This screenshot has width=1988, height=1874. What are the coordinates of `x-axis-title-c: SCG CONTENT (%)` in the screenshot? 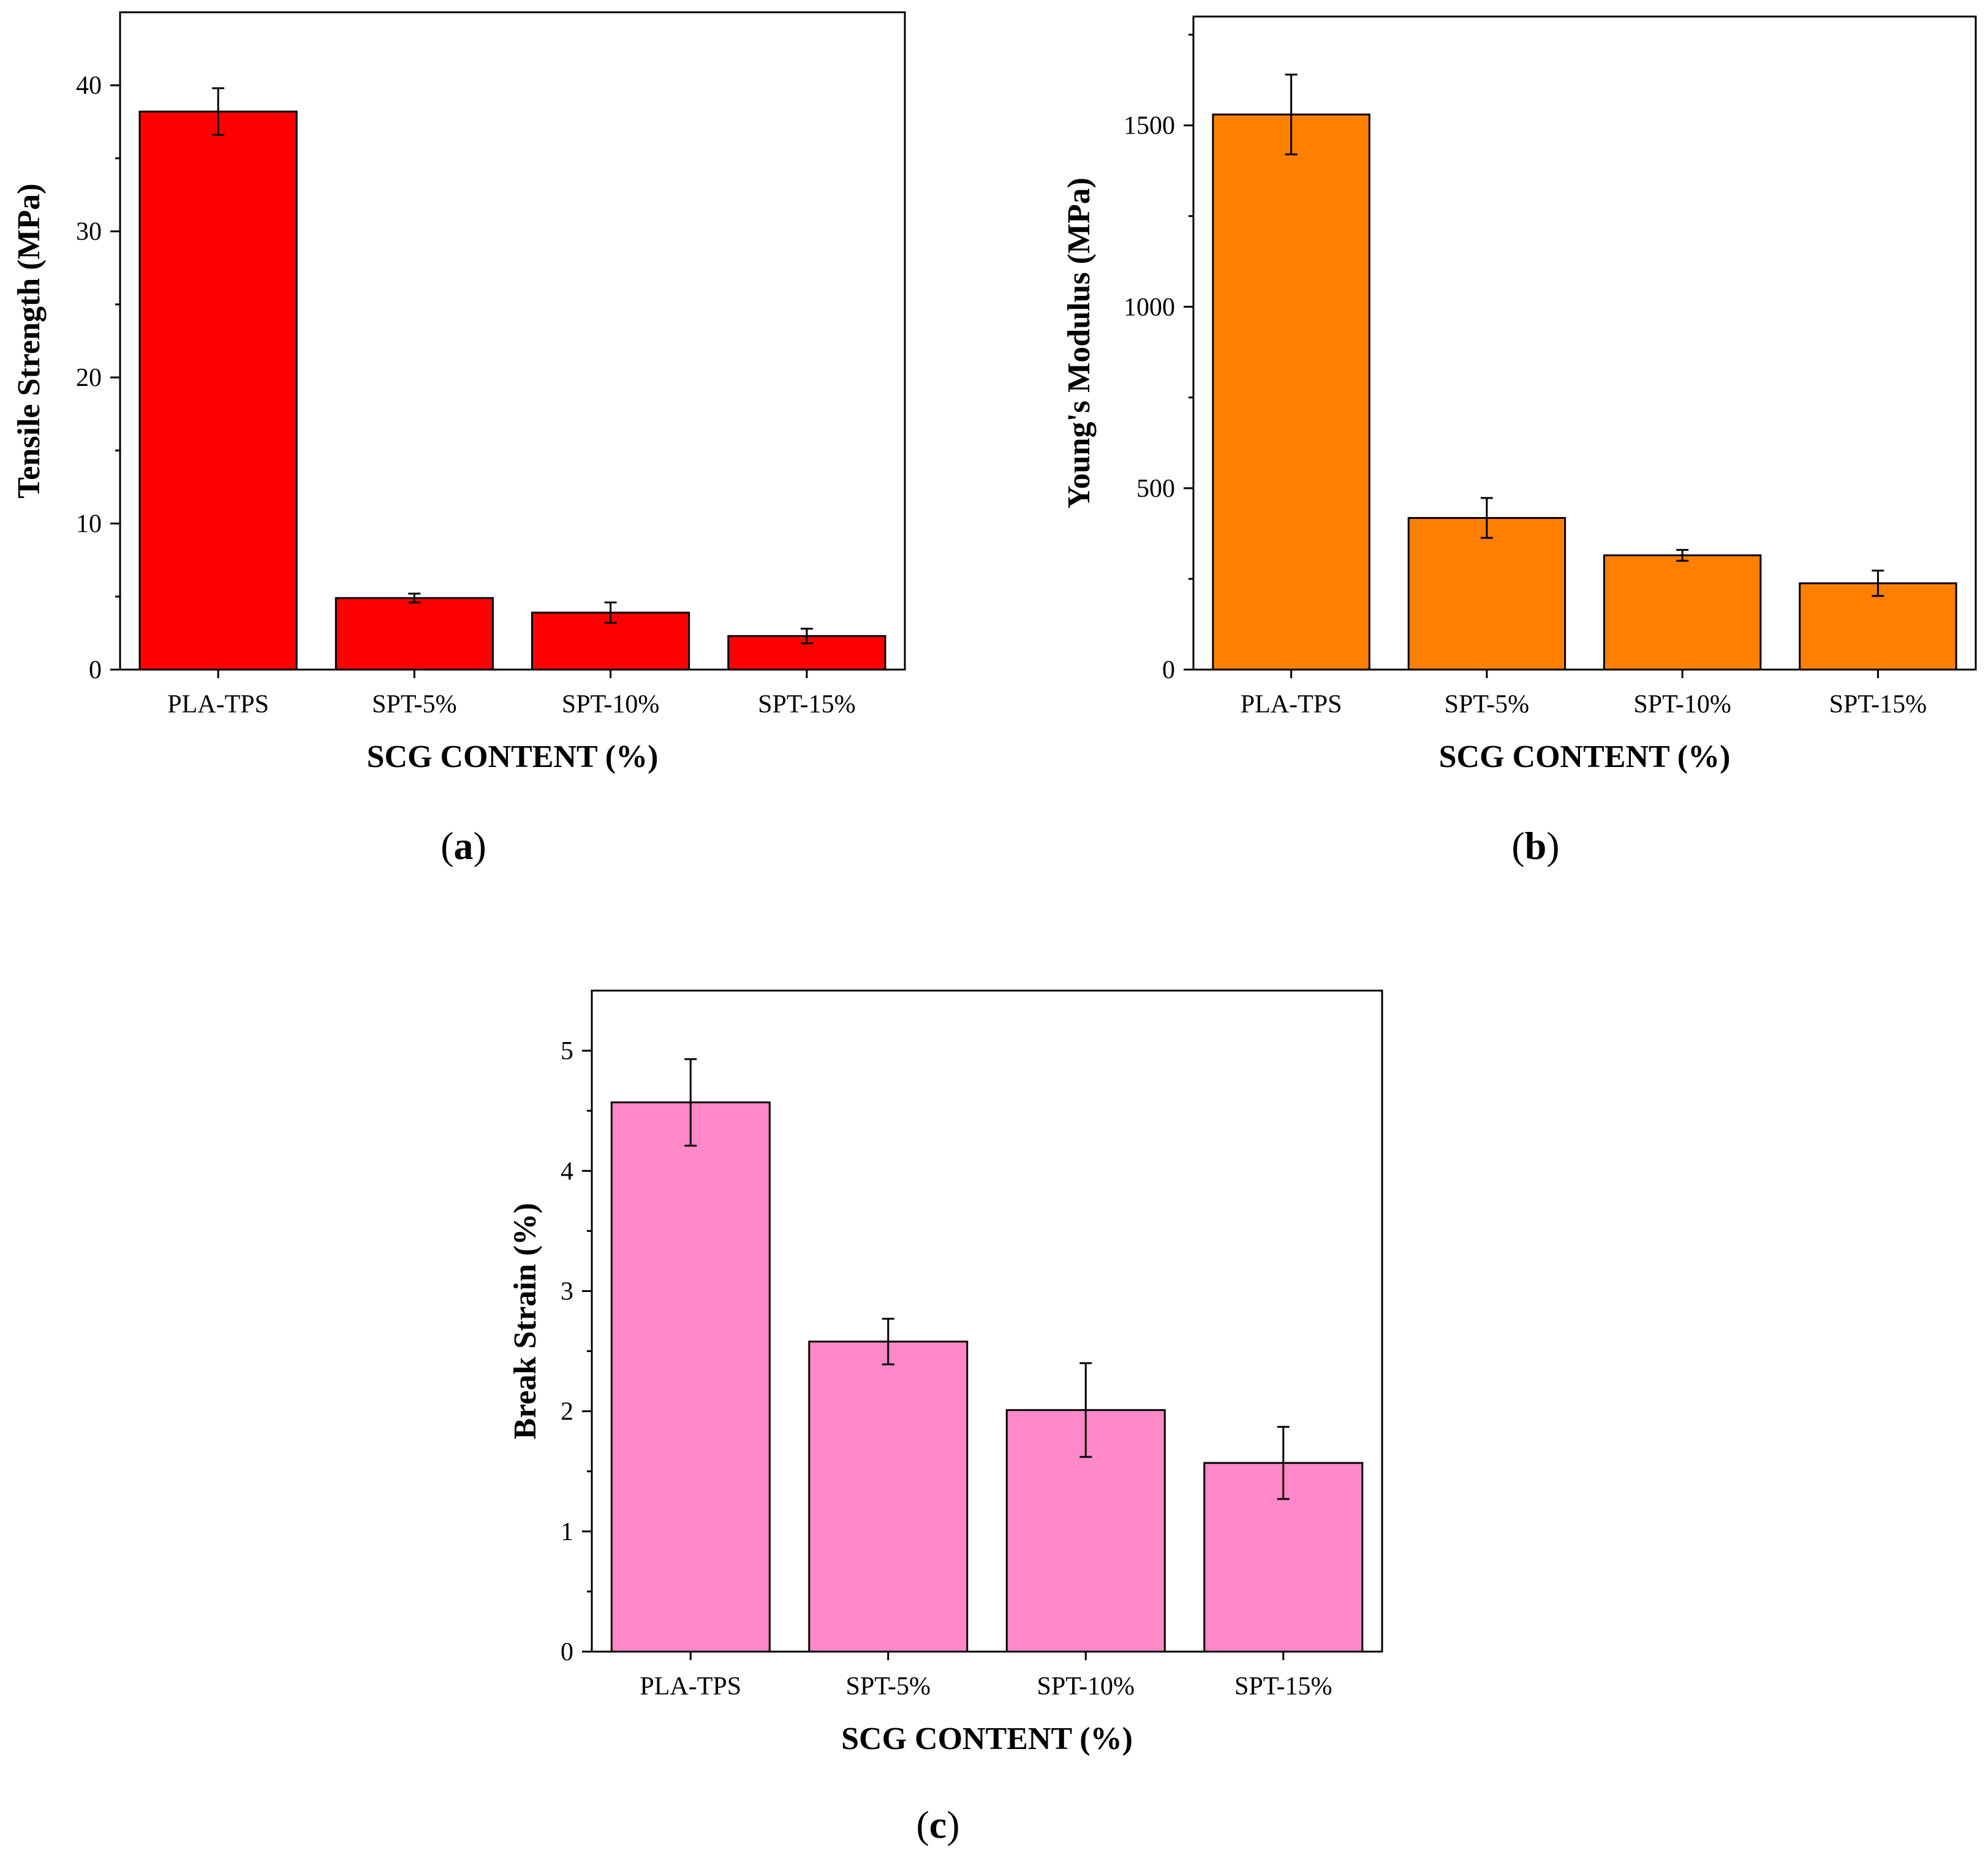 It's located at (987, 1738).